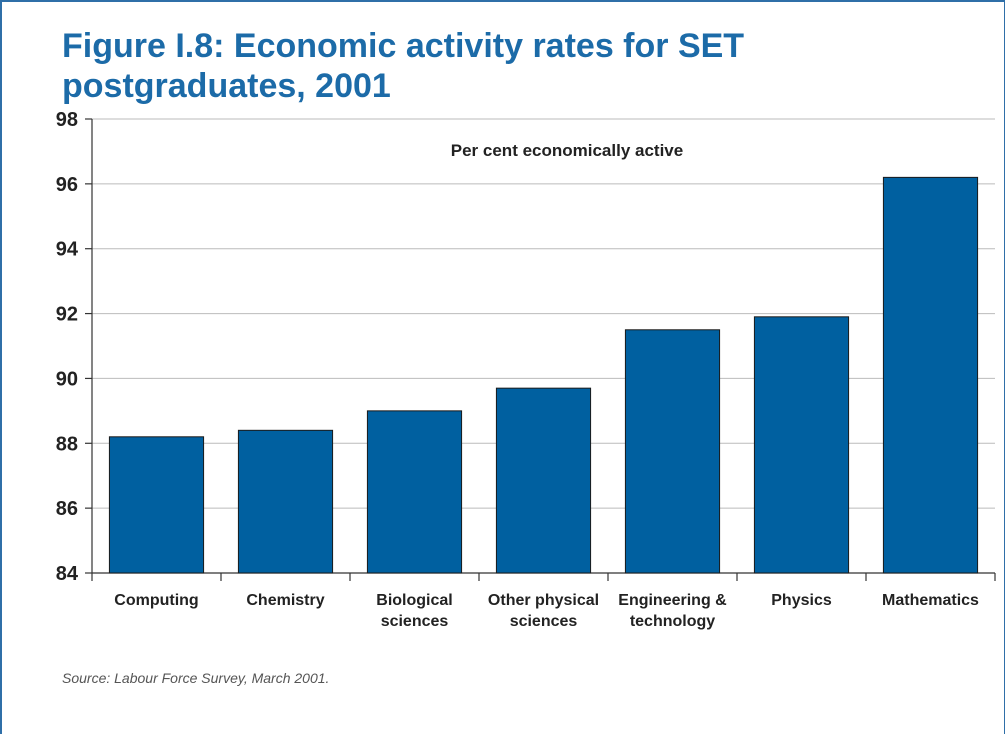 This screenshot has width=1005, height=734. What do you see at coordinates (67, 444) in the screenshot?
I see `y-tick-label: 88` at bounding box center [67, 444].